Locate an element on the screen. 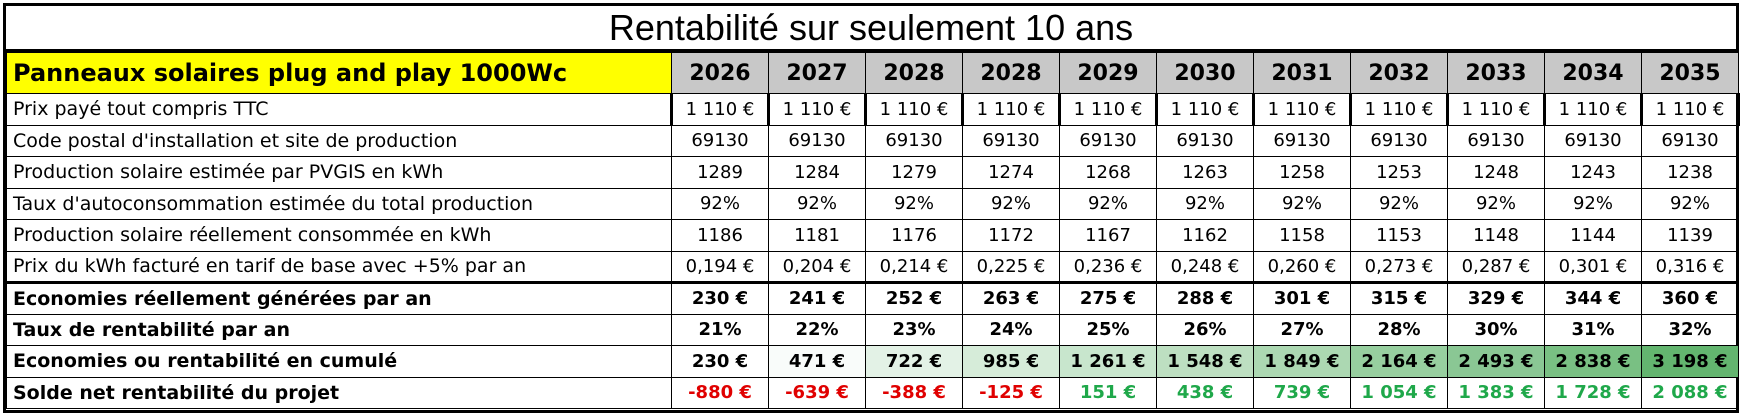 This screenshot has width=1742, height=420. row-label: Prix payé tout compris TTC is located at coordinates (339, 109).